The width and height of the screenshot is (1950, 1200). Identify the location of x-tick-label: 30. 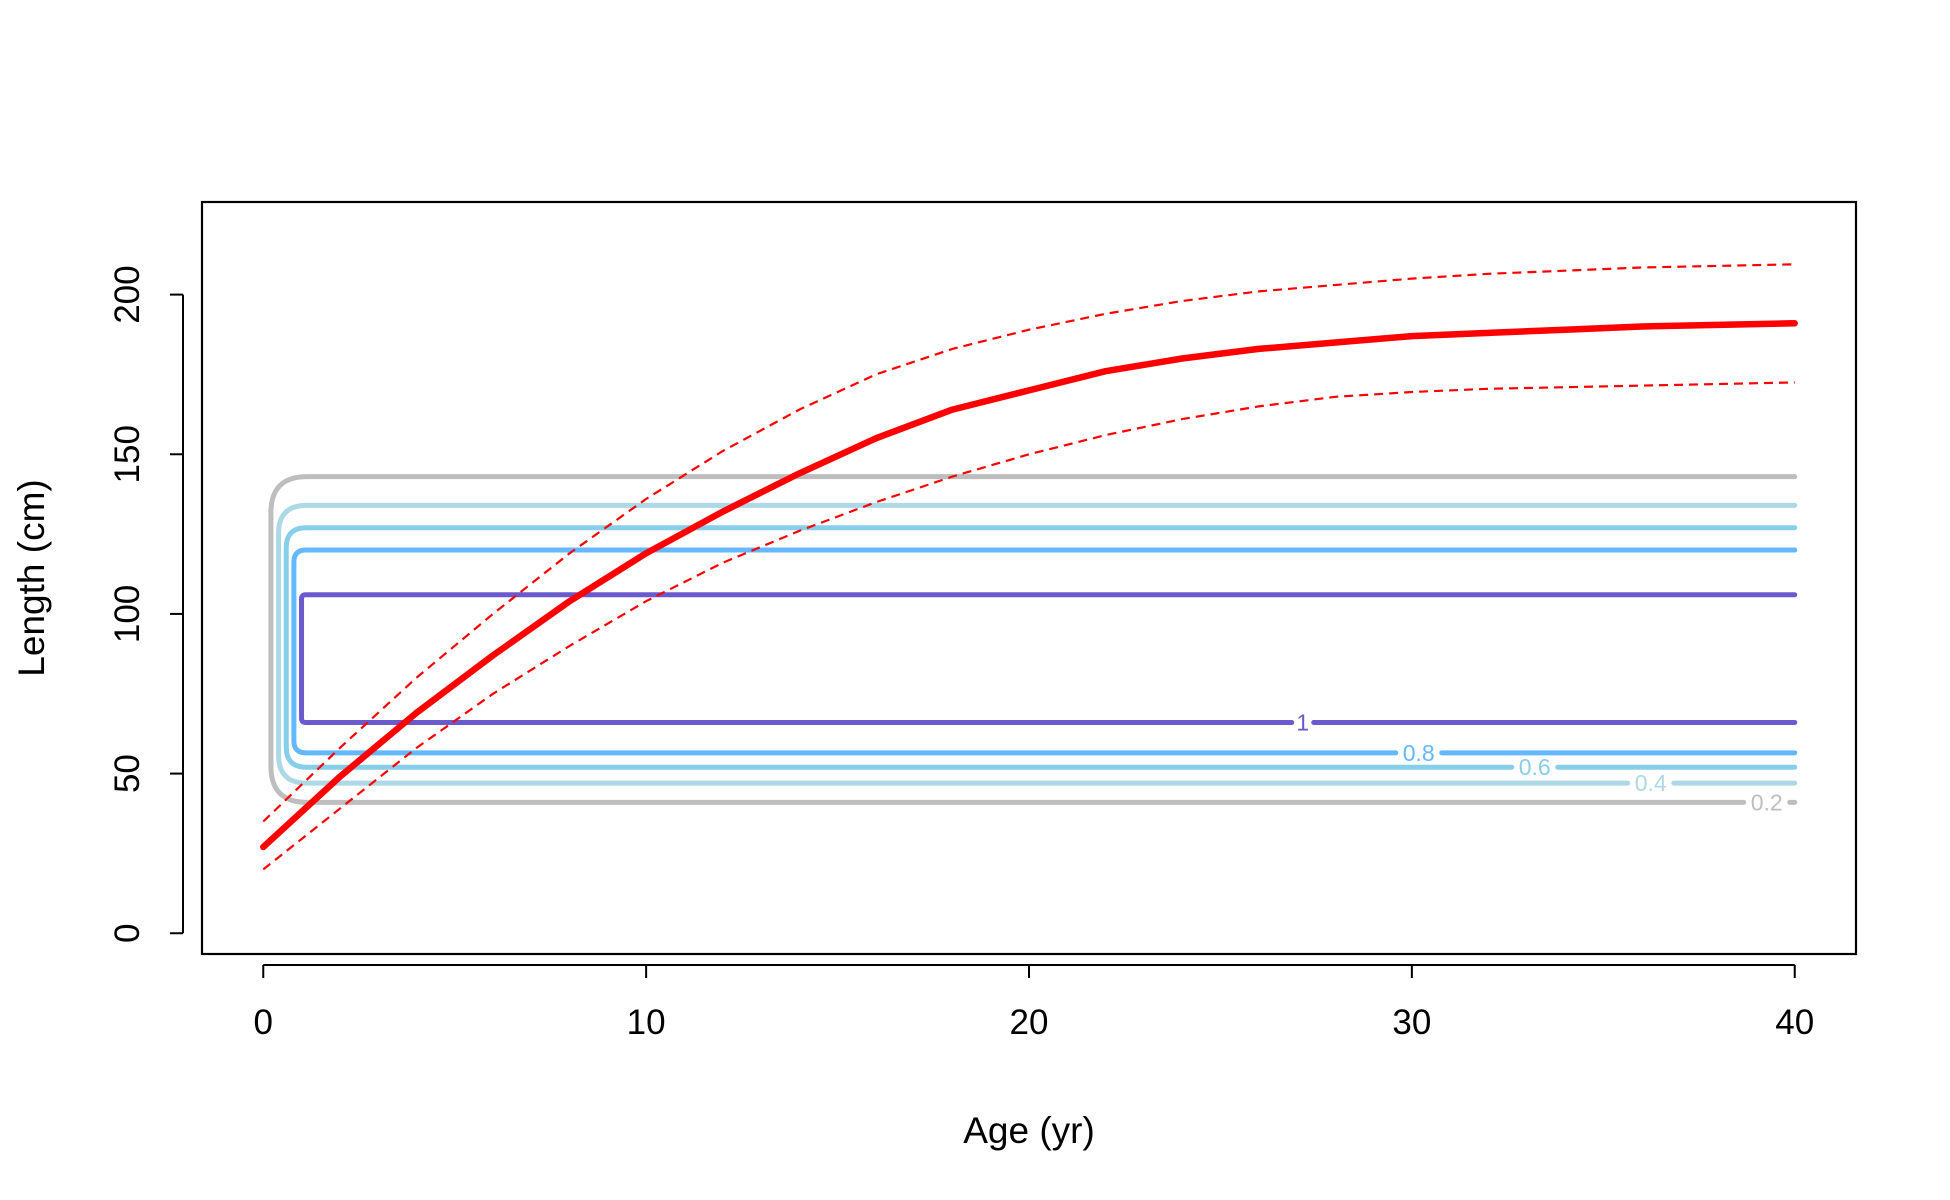
(1411, 1022).